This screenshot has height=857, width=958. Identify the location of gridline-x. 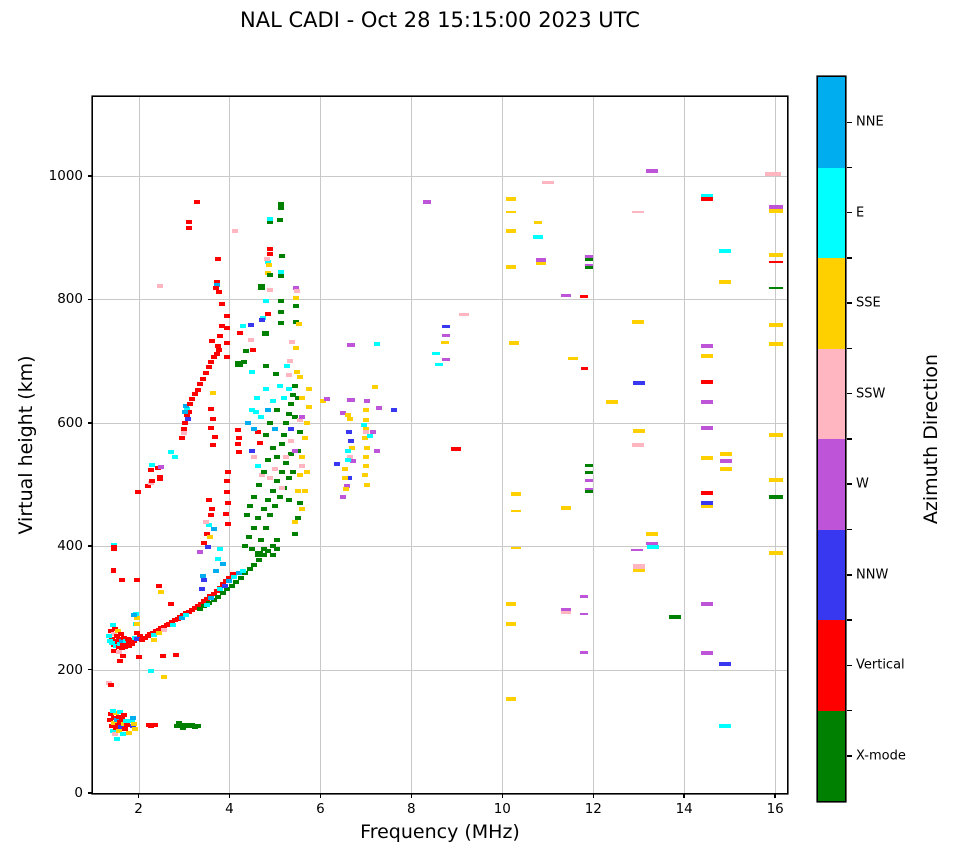
(412, 445).